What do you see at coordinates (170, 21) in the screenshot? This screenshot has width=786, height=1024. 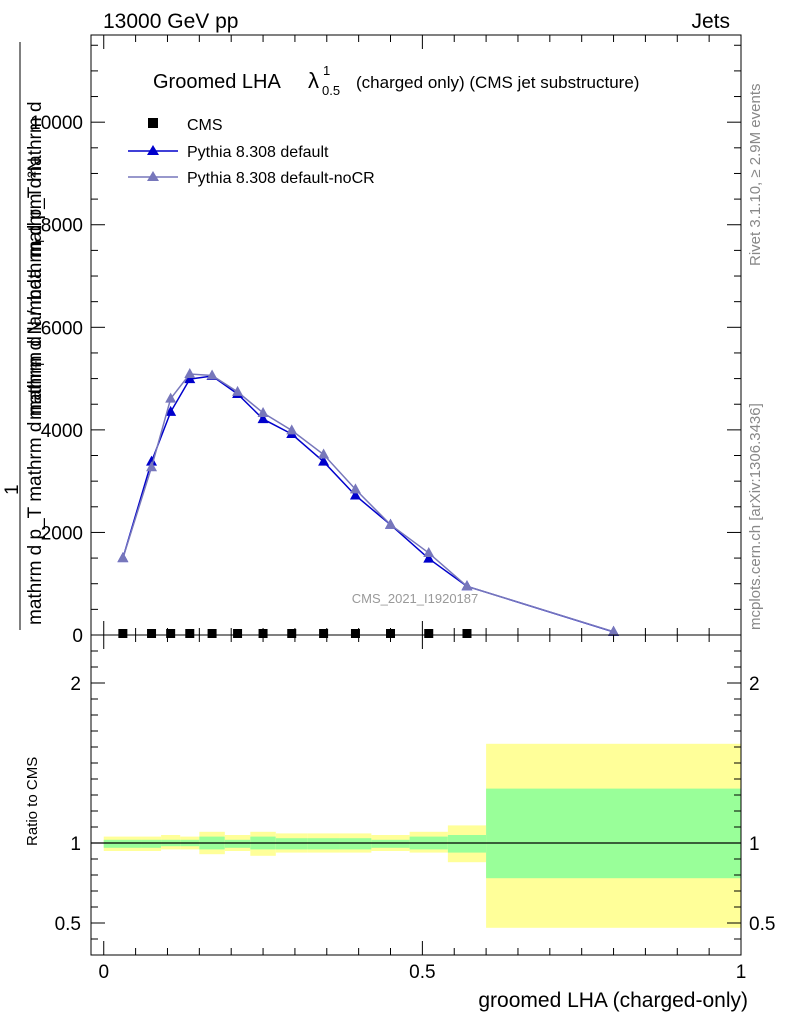 I see `header-energy: 13000 GeV pp` at bounding box center [170, 21].